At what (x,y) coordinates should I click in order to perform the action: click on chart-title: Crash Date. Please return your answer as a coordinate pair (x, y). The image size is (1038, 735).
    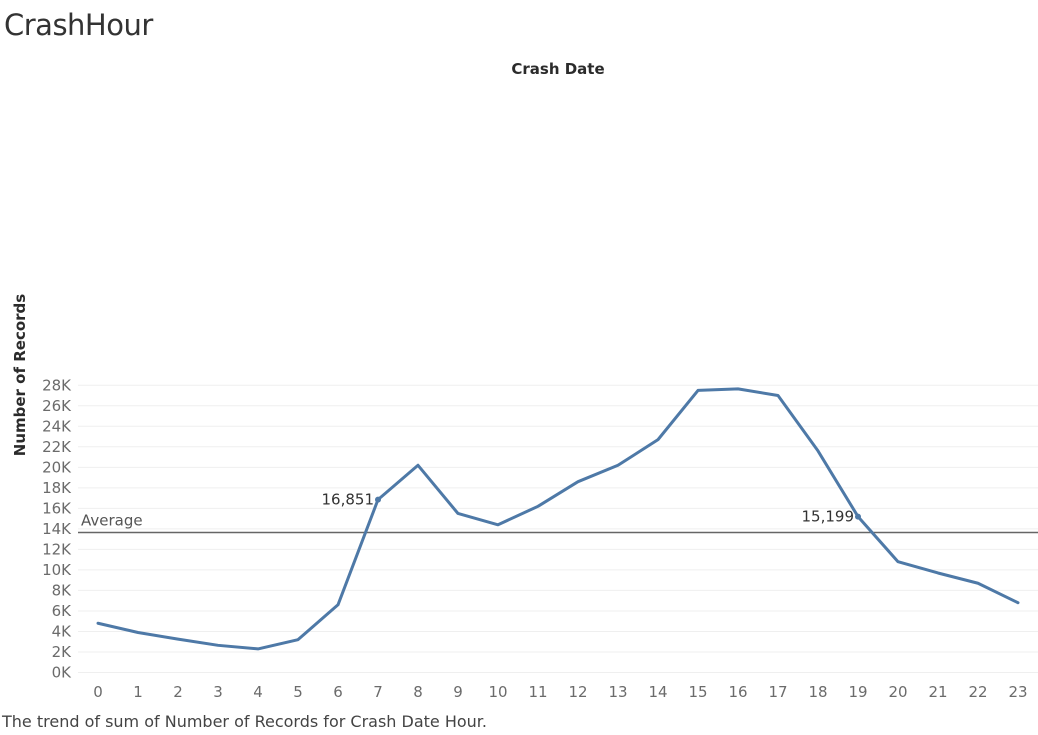
    Looking at the image, I should click on (557, 69).